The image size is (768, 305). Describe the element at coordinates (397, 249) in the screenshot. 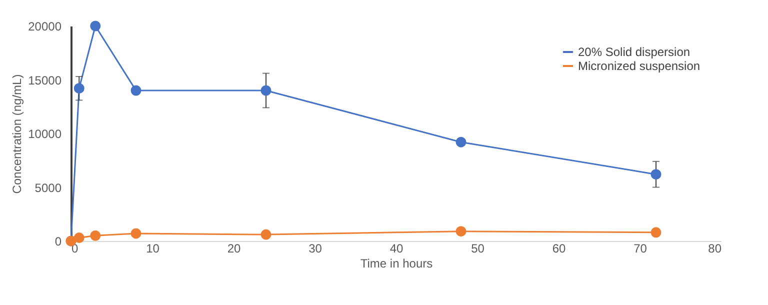

I see `x-tick-label: 40` at that location.